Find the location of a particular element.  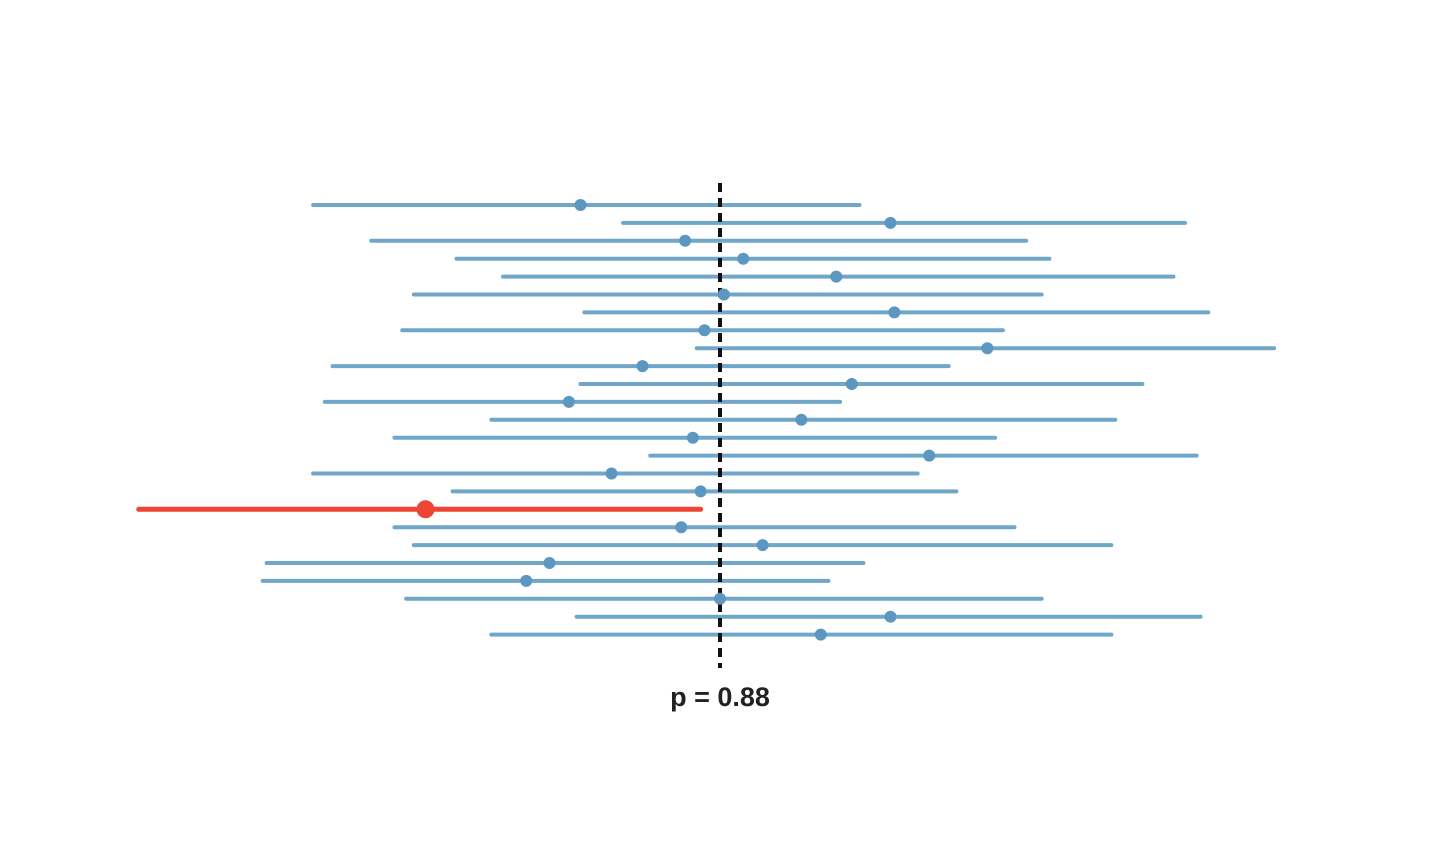

reference-label: p = 0.88 is located at coordinates (720, 697).